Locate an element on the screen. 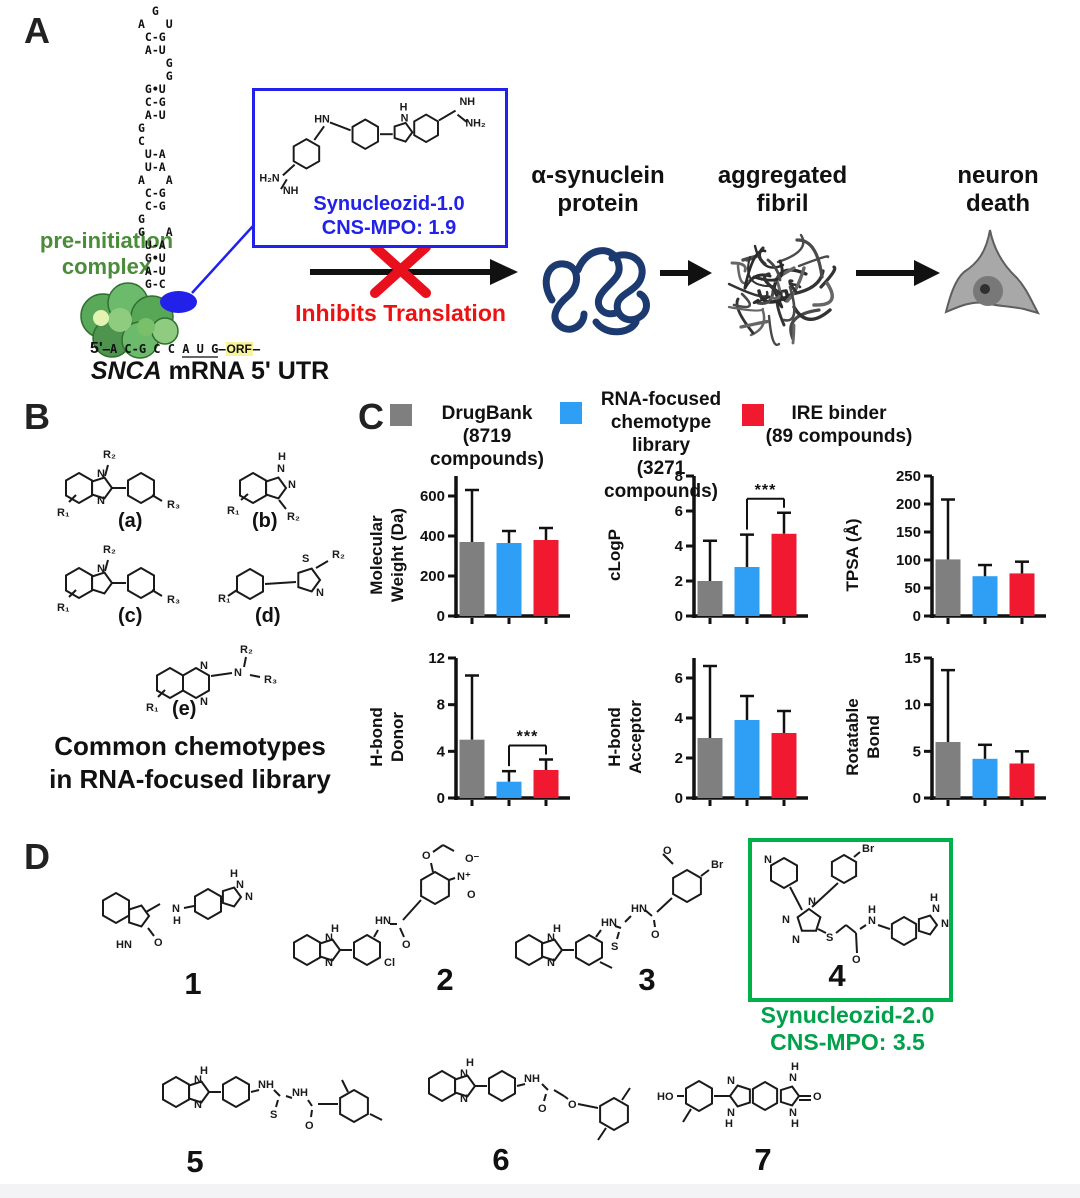 The width and height of the screenshot is (1080, 1198). start-codon-aug: A U G is located at coordinates (200, 350).